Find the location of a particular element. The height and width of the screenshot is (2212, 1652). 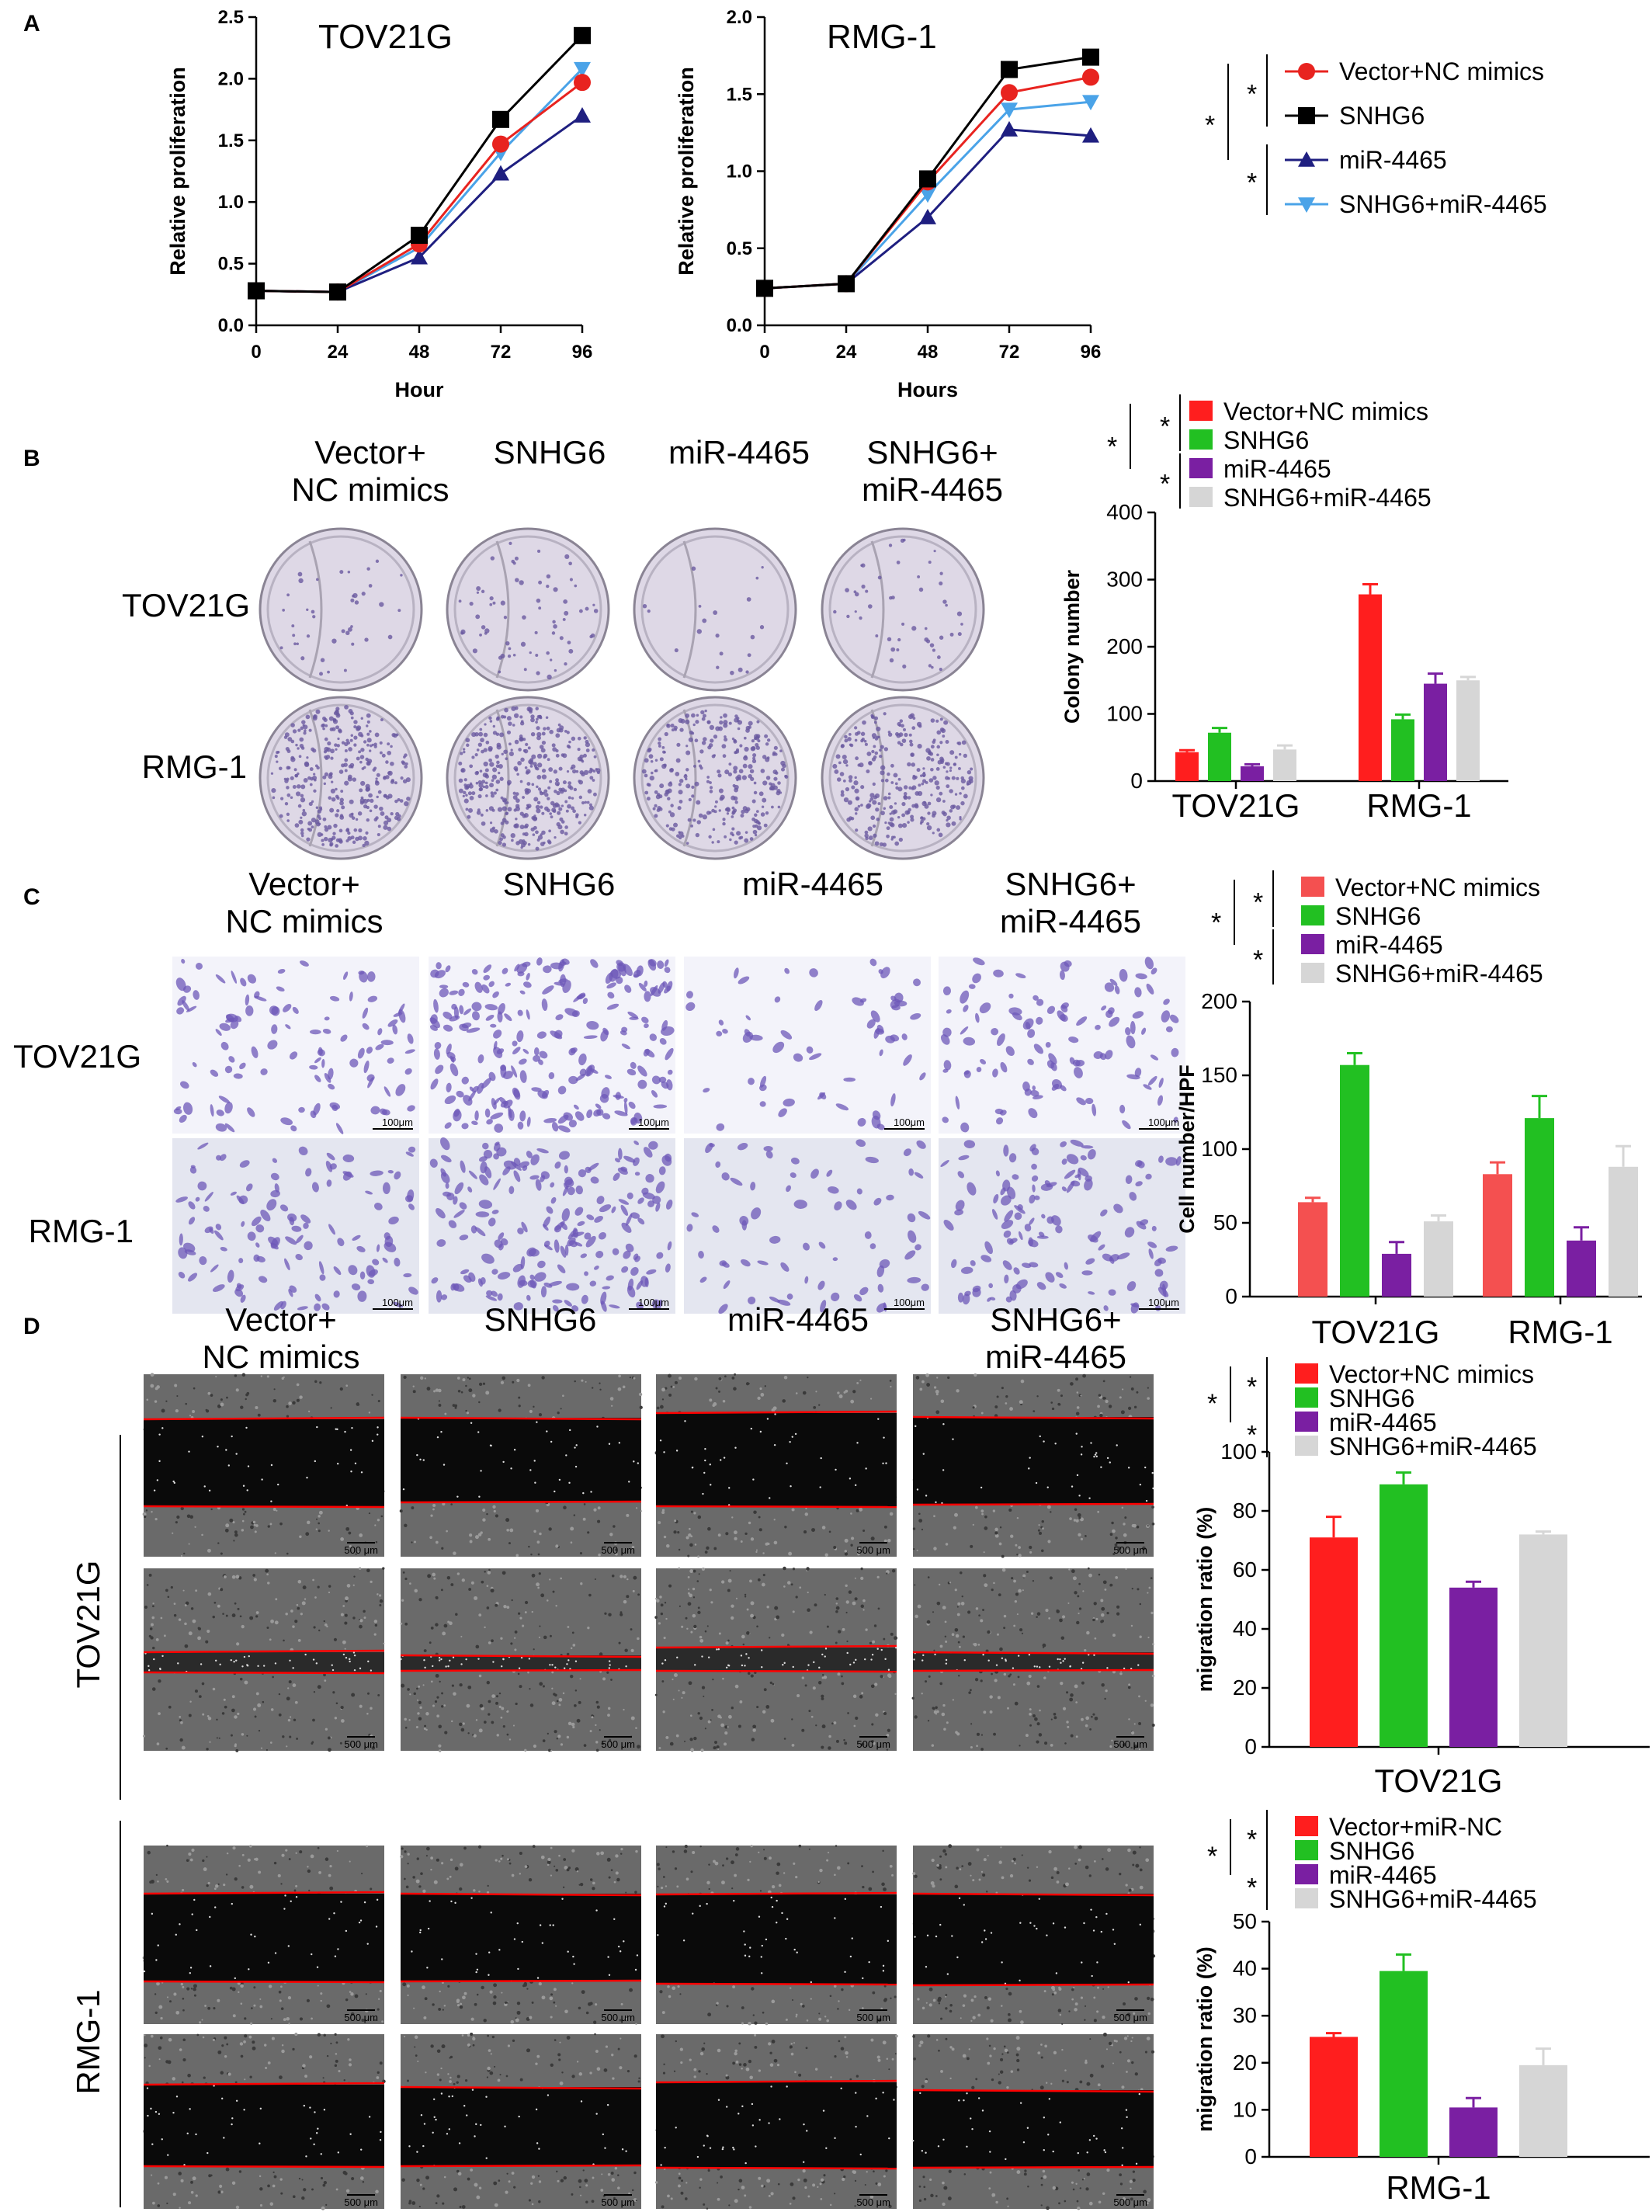

plate-reflection is located at coordinates (315, 778).